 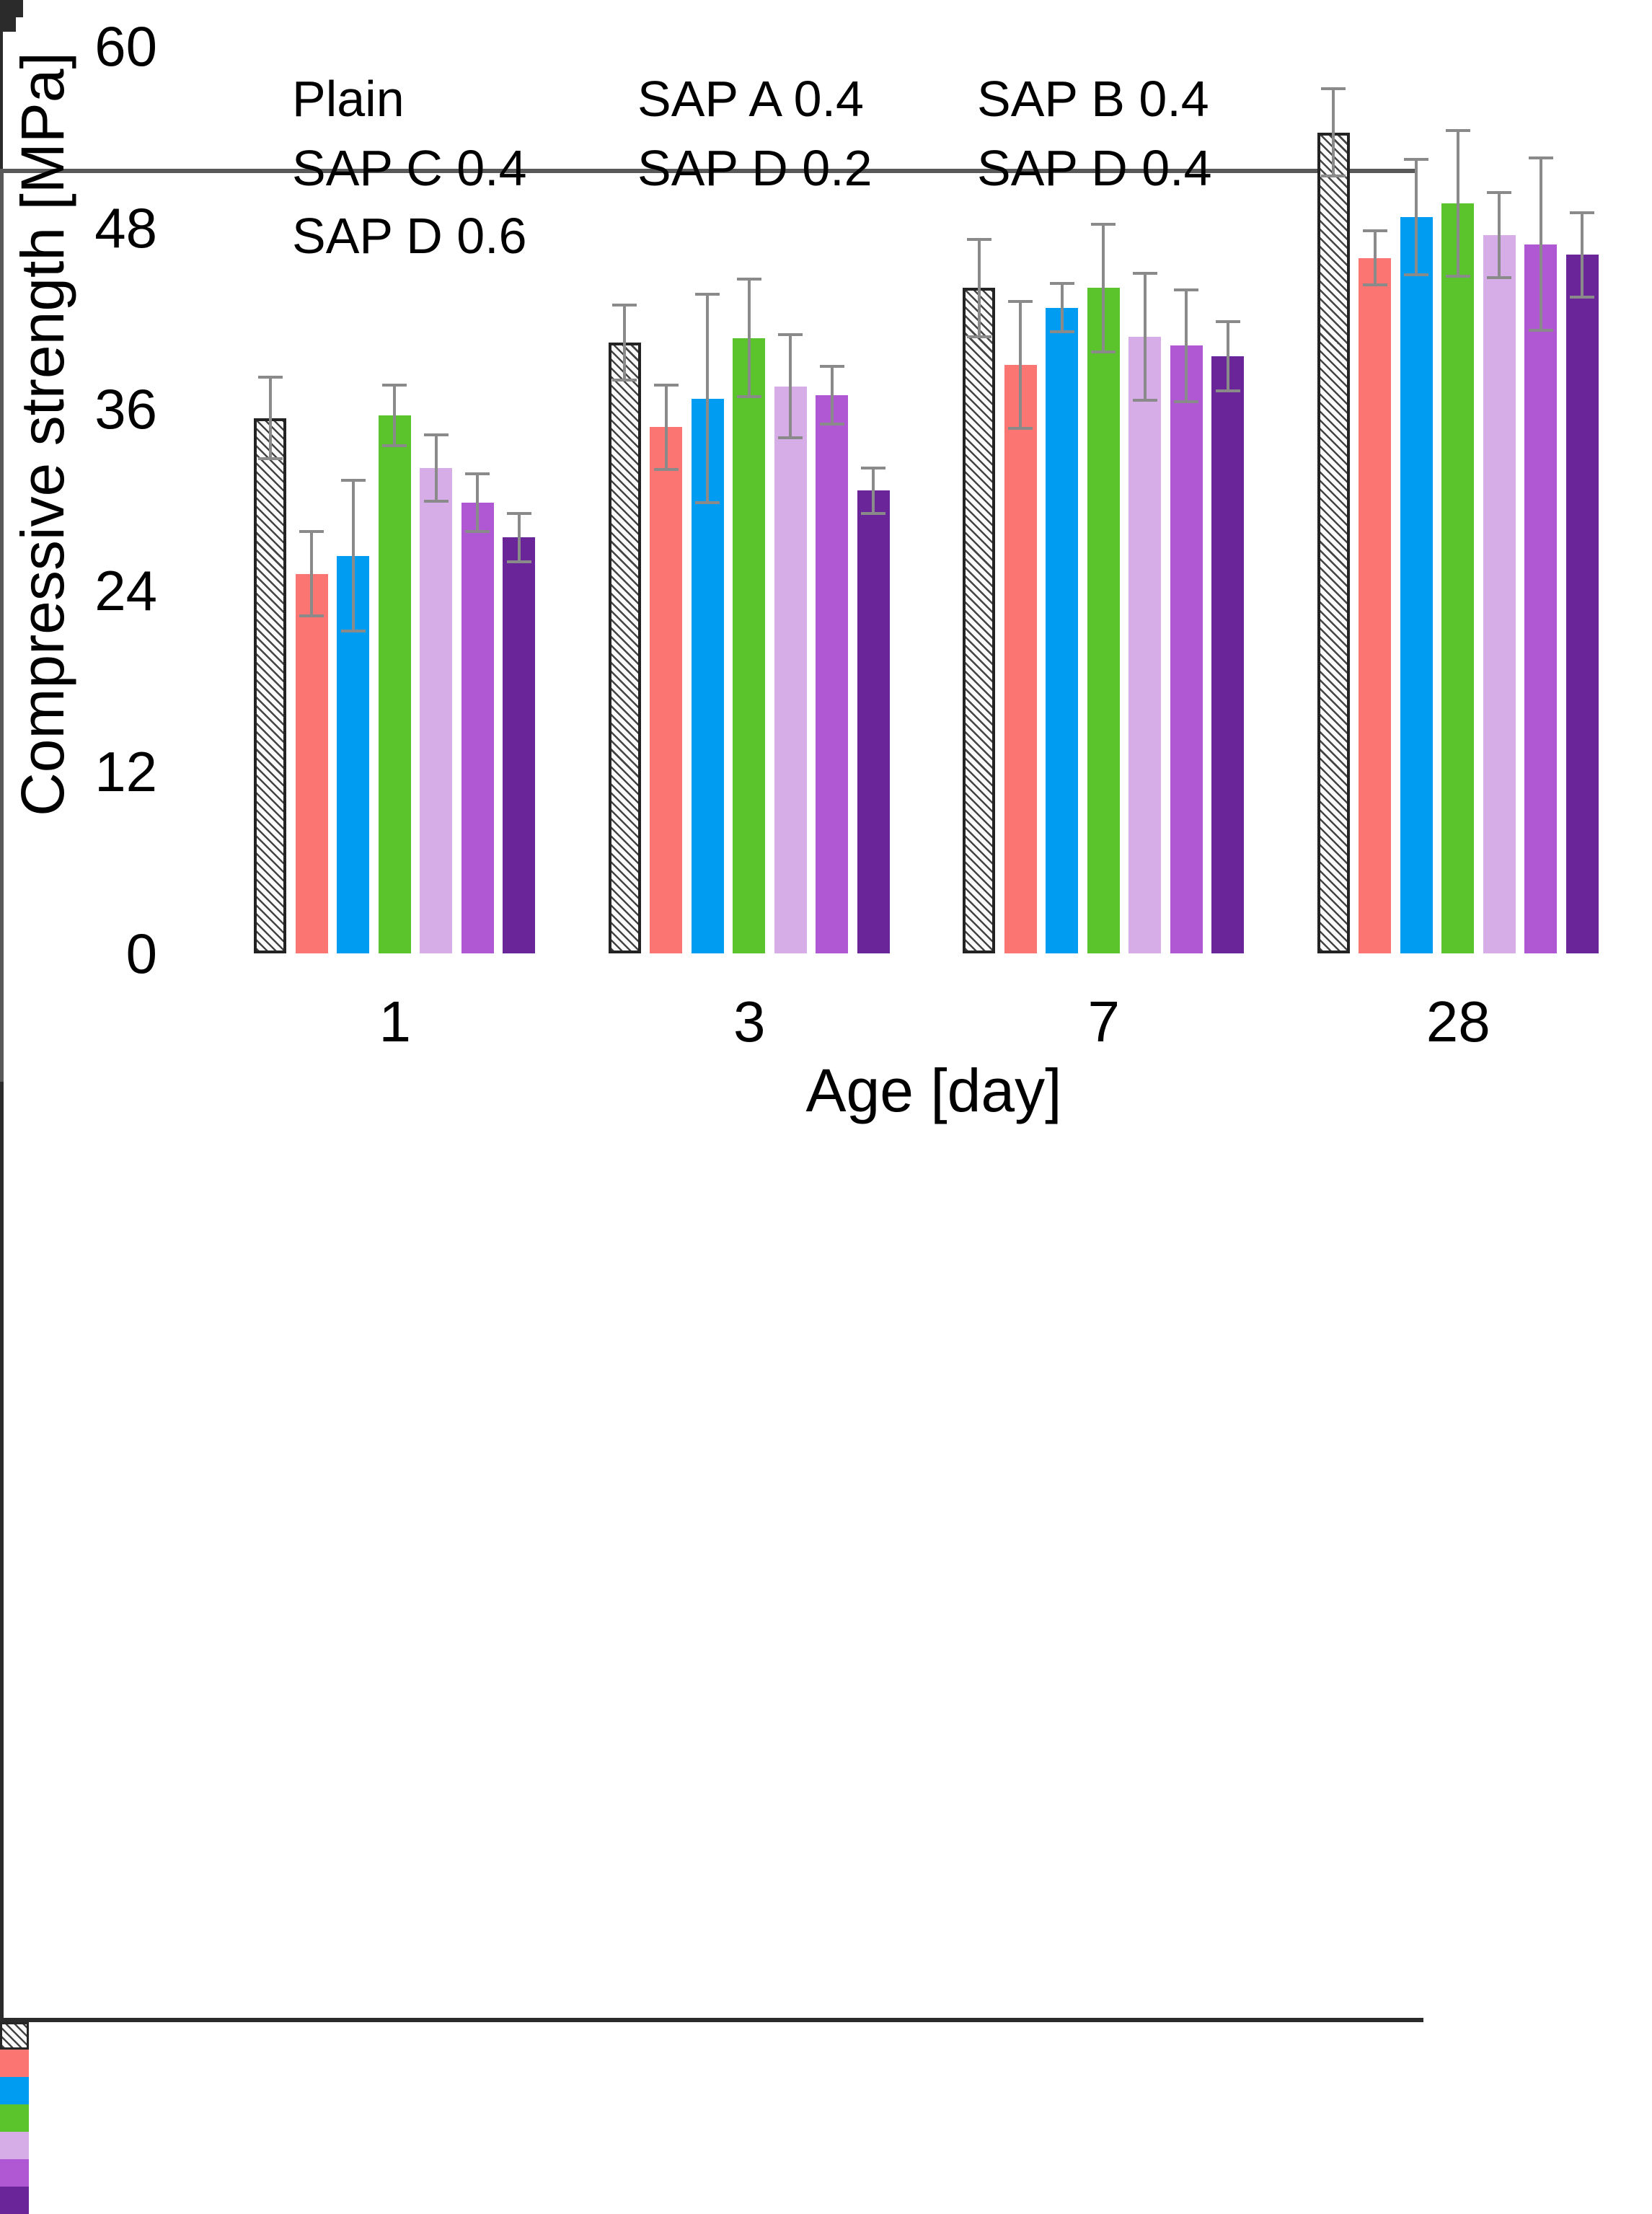 I want to click on legend-label-sap-c-0-4: SAP C 0.4, so click(x=409, y=168).